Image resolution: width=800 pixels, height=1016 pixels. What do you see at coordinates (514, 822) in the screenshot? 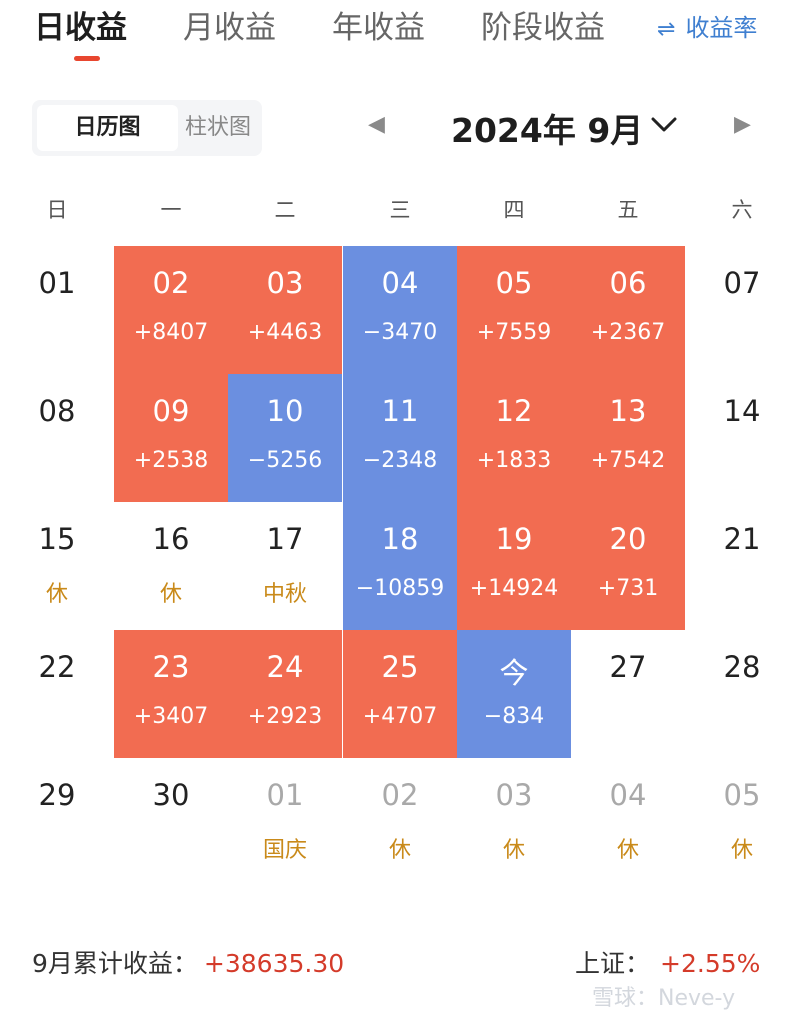
I see `calendar-day-cell: 03 休` at bounding box center [514, 822].